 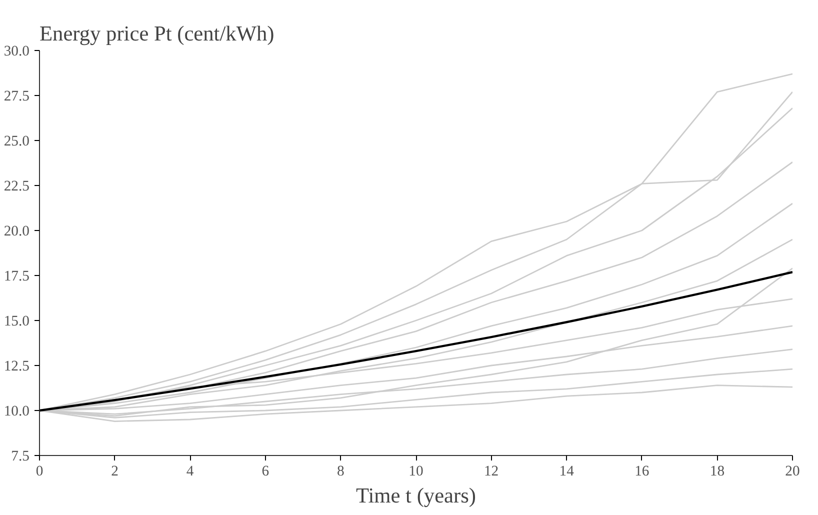 I want to click on x-tick-label: 20, so click(x=792, y=472).